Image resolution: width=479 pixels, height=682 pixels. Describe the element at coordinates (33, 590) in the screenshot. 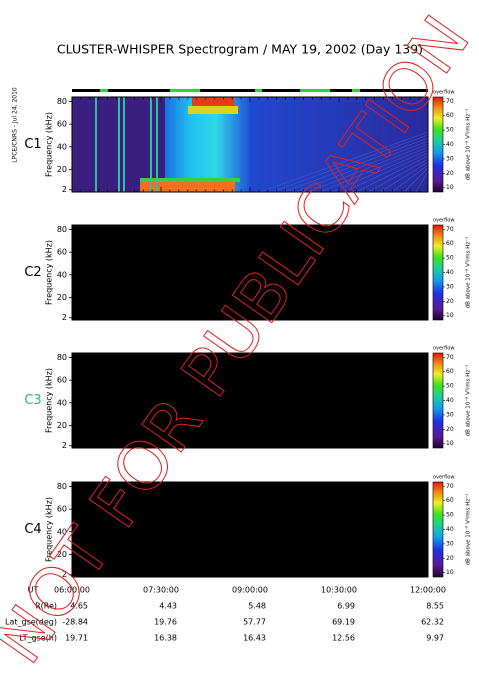

I see `time-axis-label: UT` at that location.